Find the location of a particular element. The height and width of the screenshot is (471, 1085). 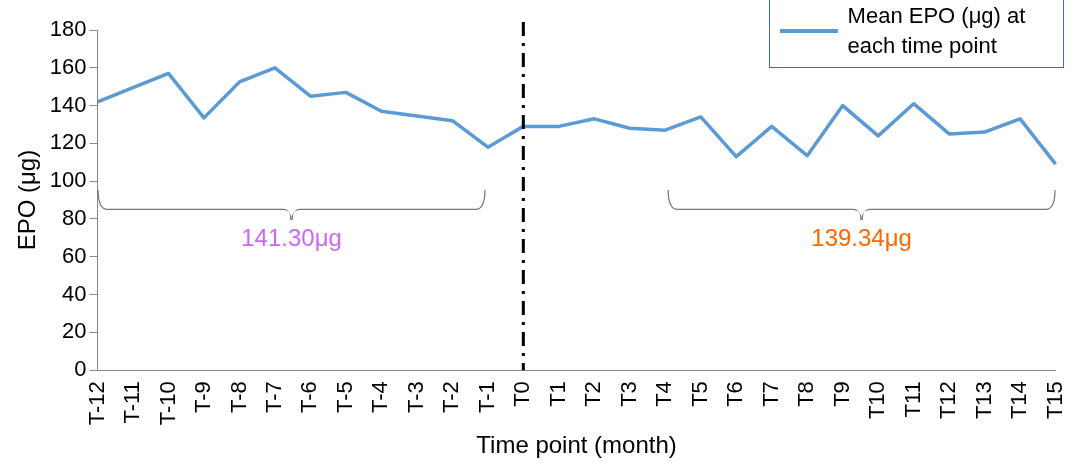

annotation: 141.30μg is located at coordinates (291, 237).